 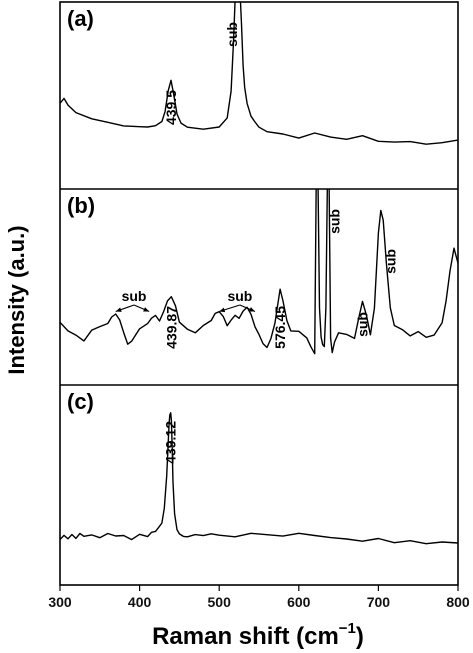 I want to click on panel-label: (a), so click(x=80, y=18).